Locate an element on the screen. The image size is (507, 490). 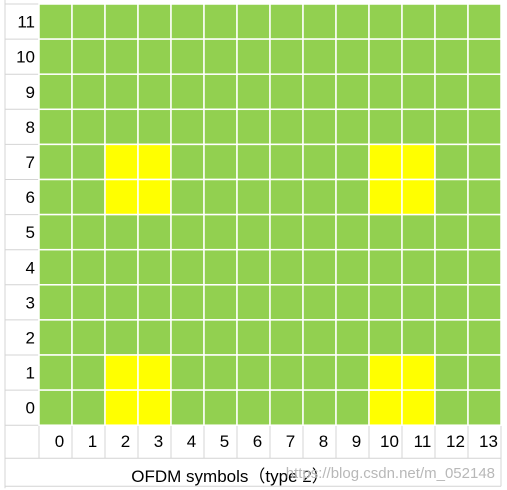
row-label: 3 is located at coordinates (30, 302).